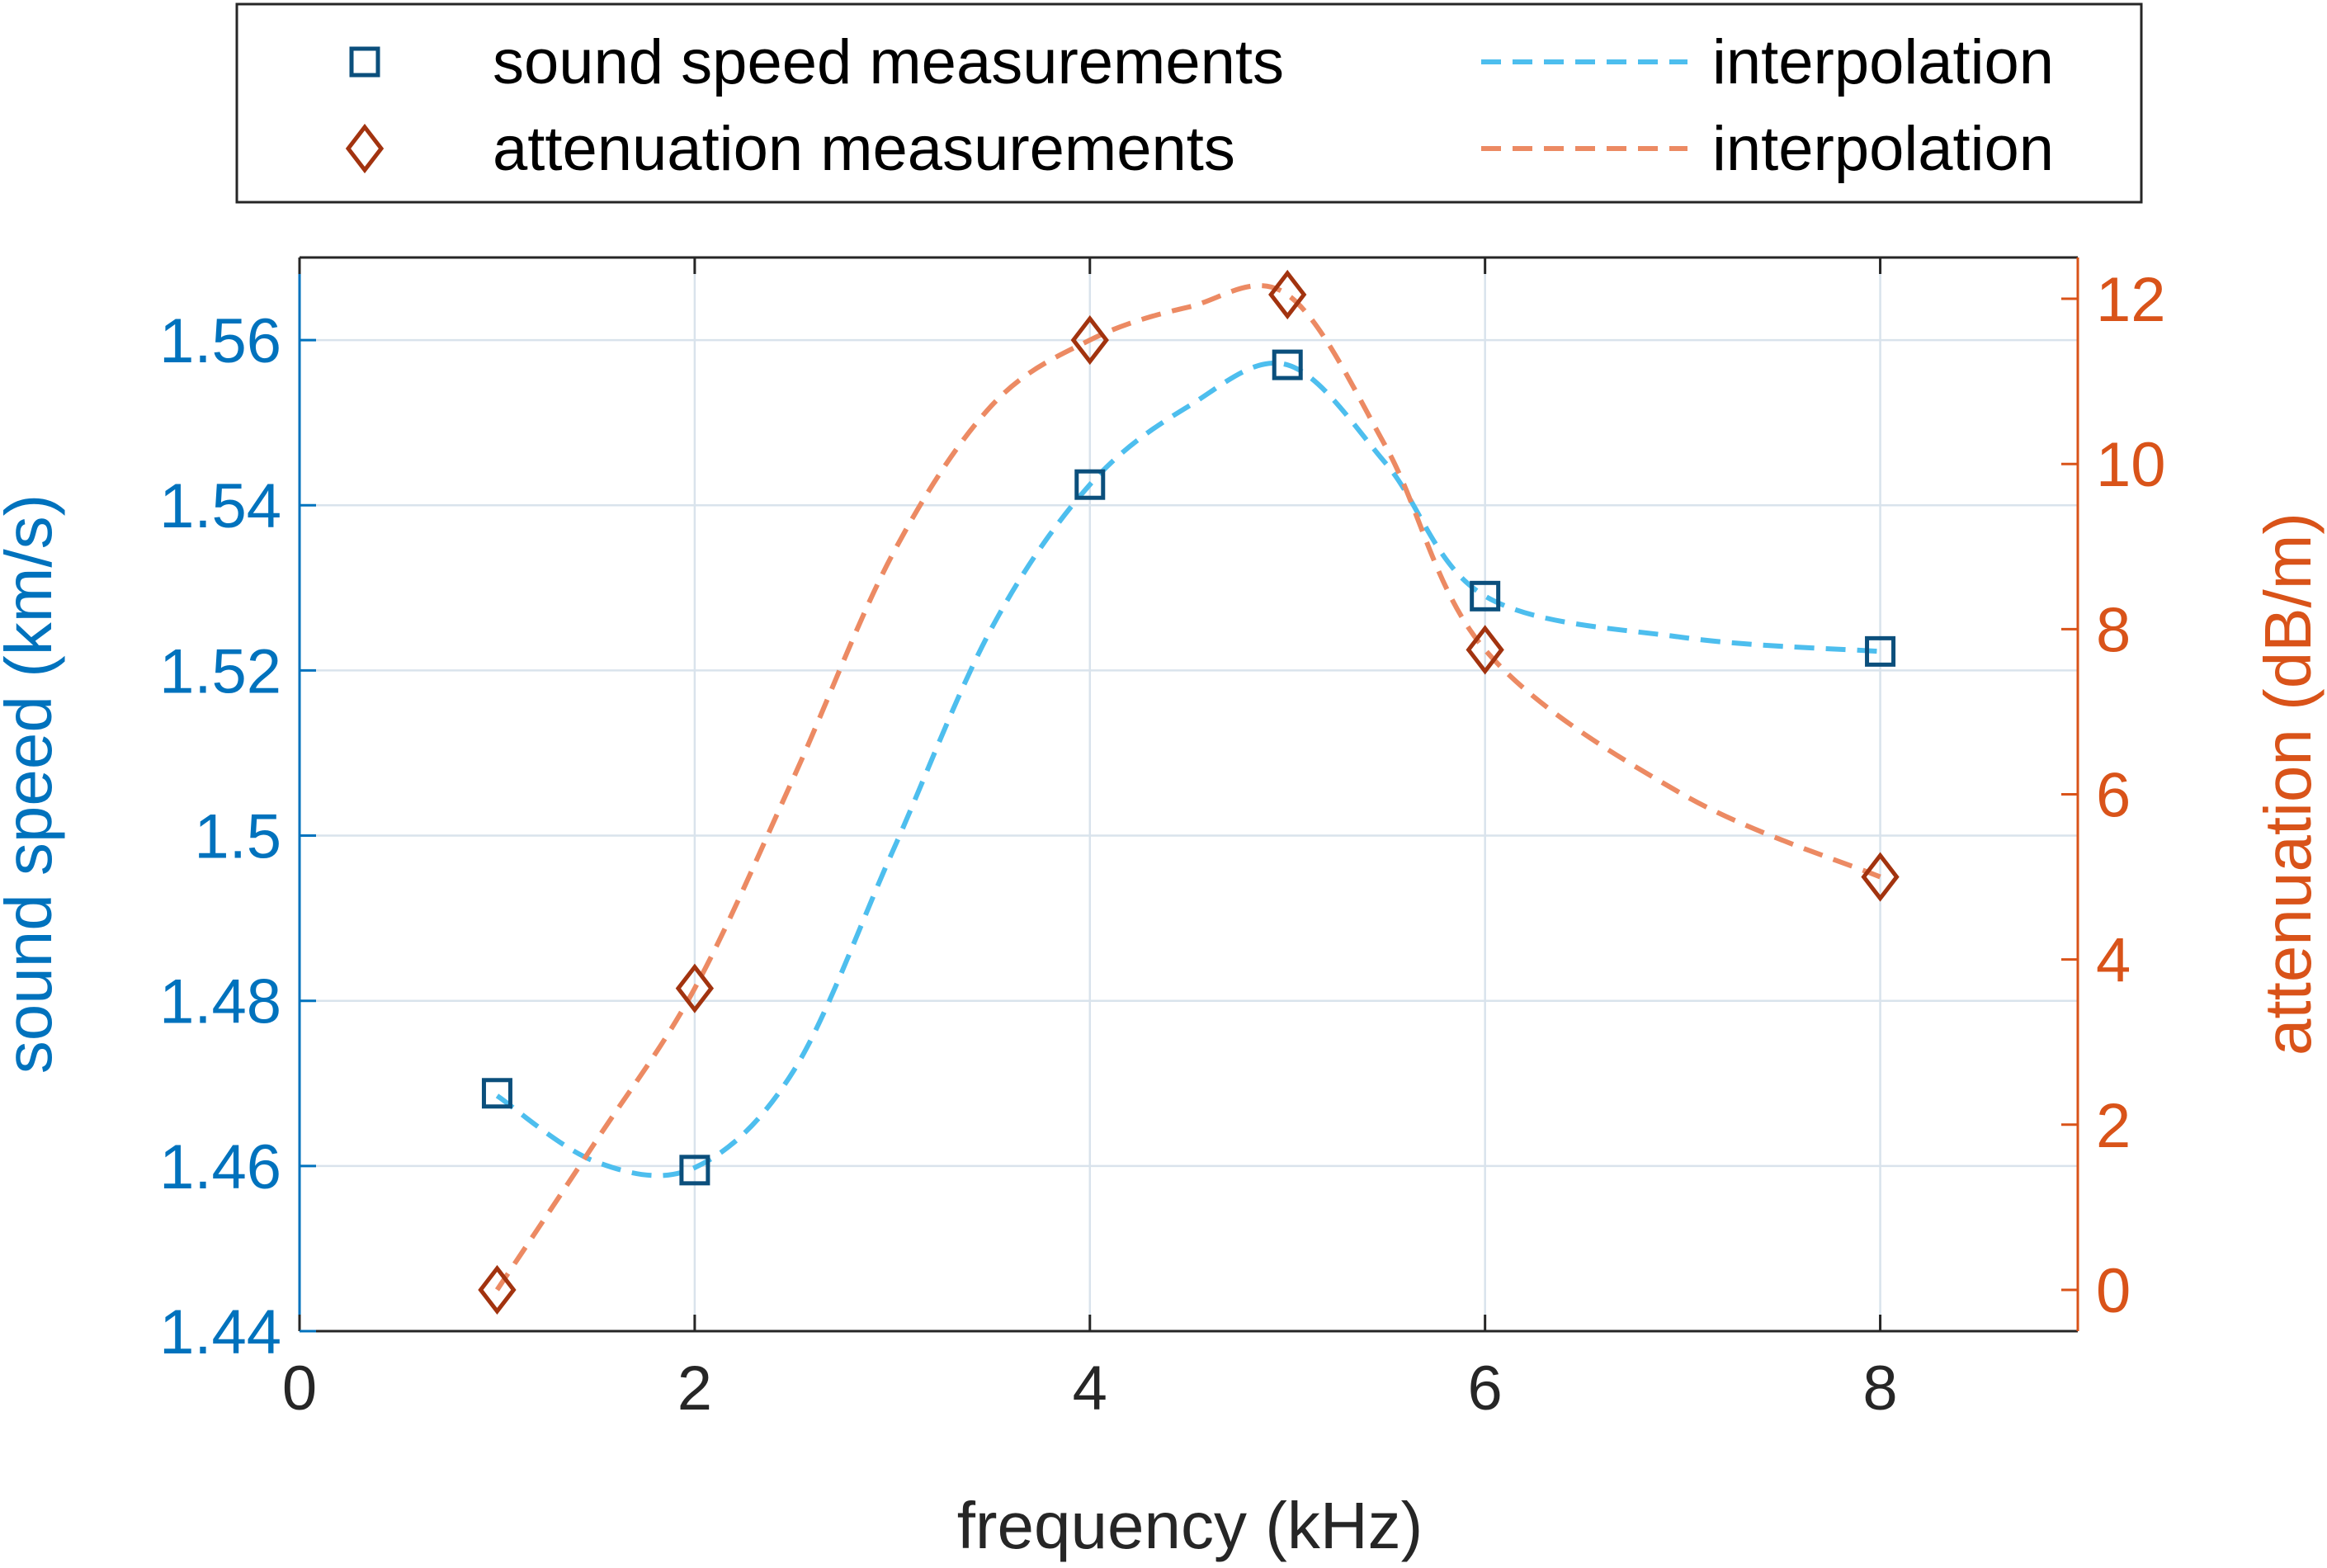 The image size is (2327, 1568). I want to click on y-right-tick-label: 4, so click(2113, 961).